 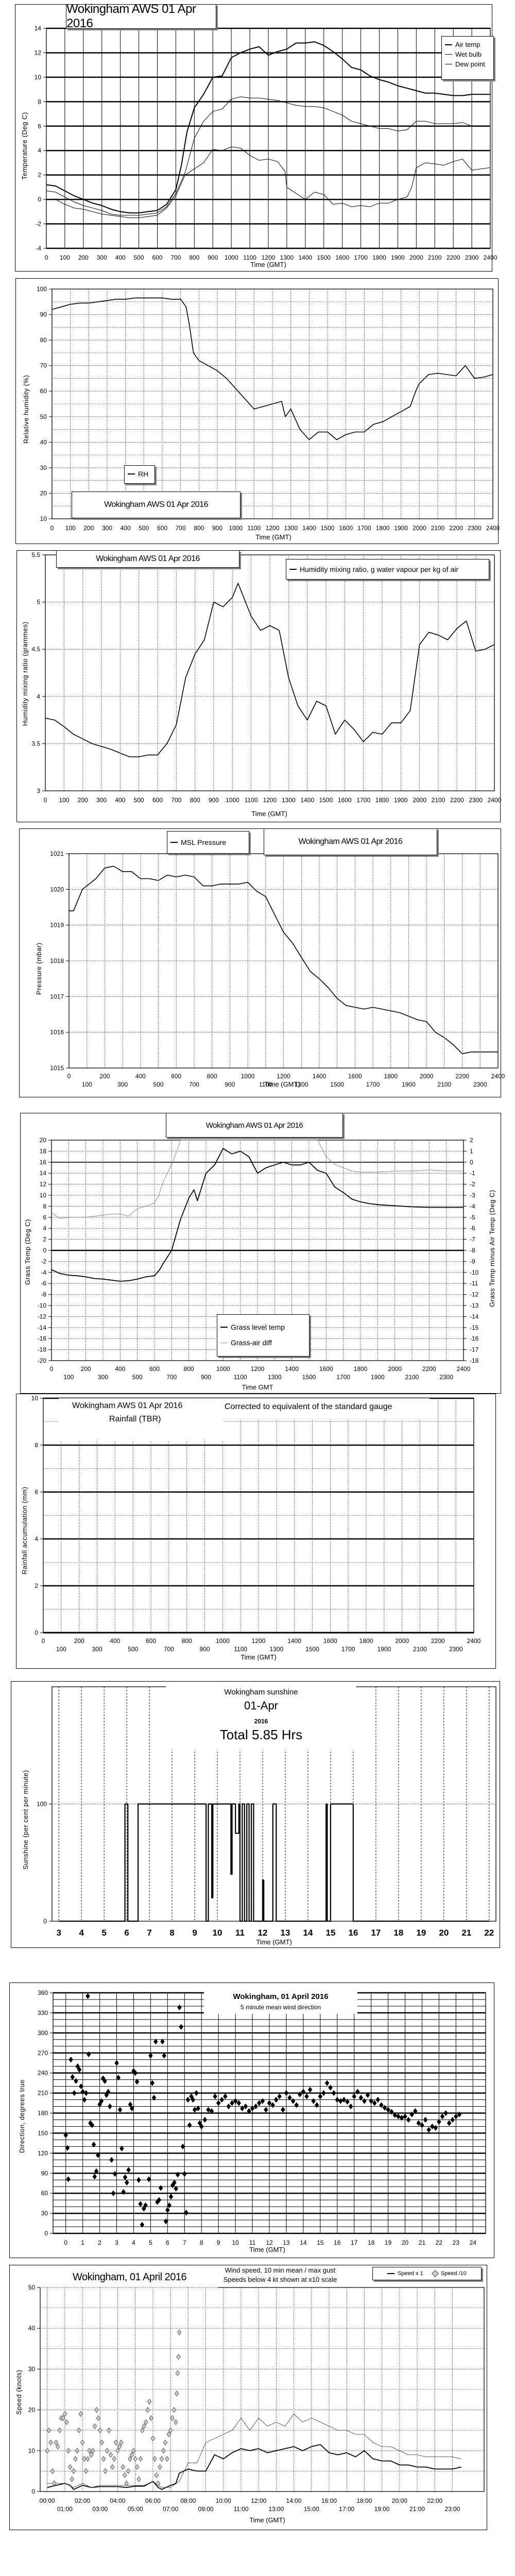 What do you see at coordinates (258, 1368) in the screenshot?
I see `svg-text: 1200` at bounding box center [258, 1368].